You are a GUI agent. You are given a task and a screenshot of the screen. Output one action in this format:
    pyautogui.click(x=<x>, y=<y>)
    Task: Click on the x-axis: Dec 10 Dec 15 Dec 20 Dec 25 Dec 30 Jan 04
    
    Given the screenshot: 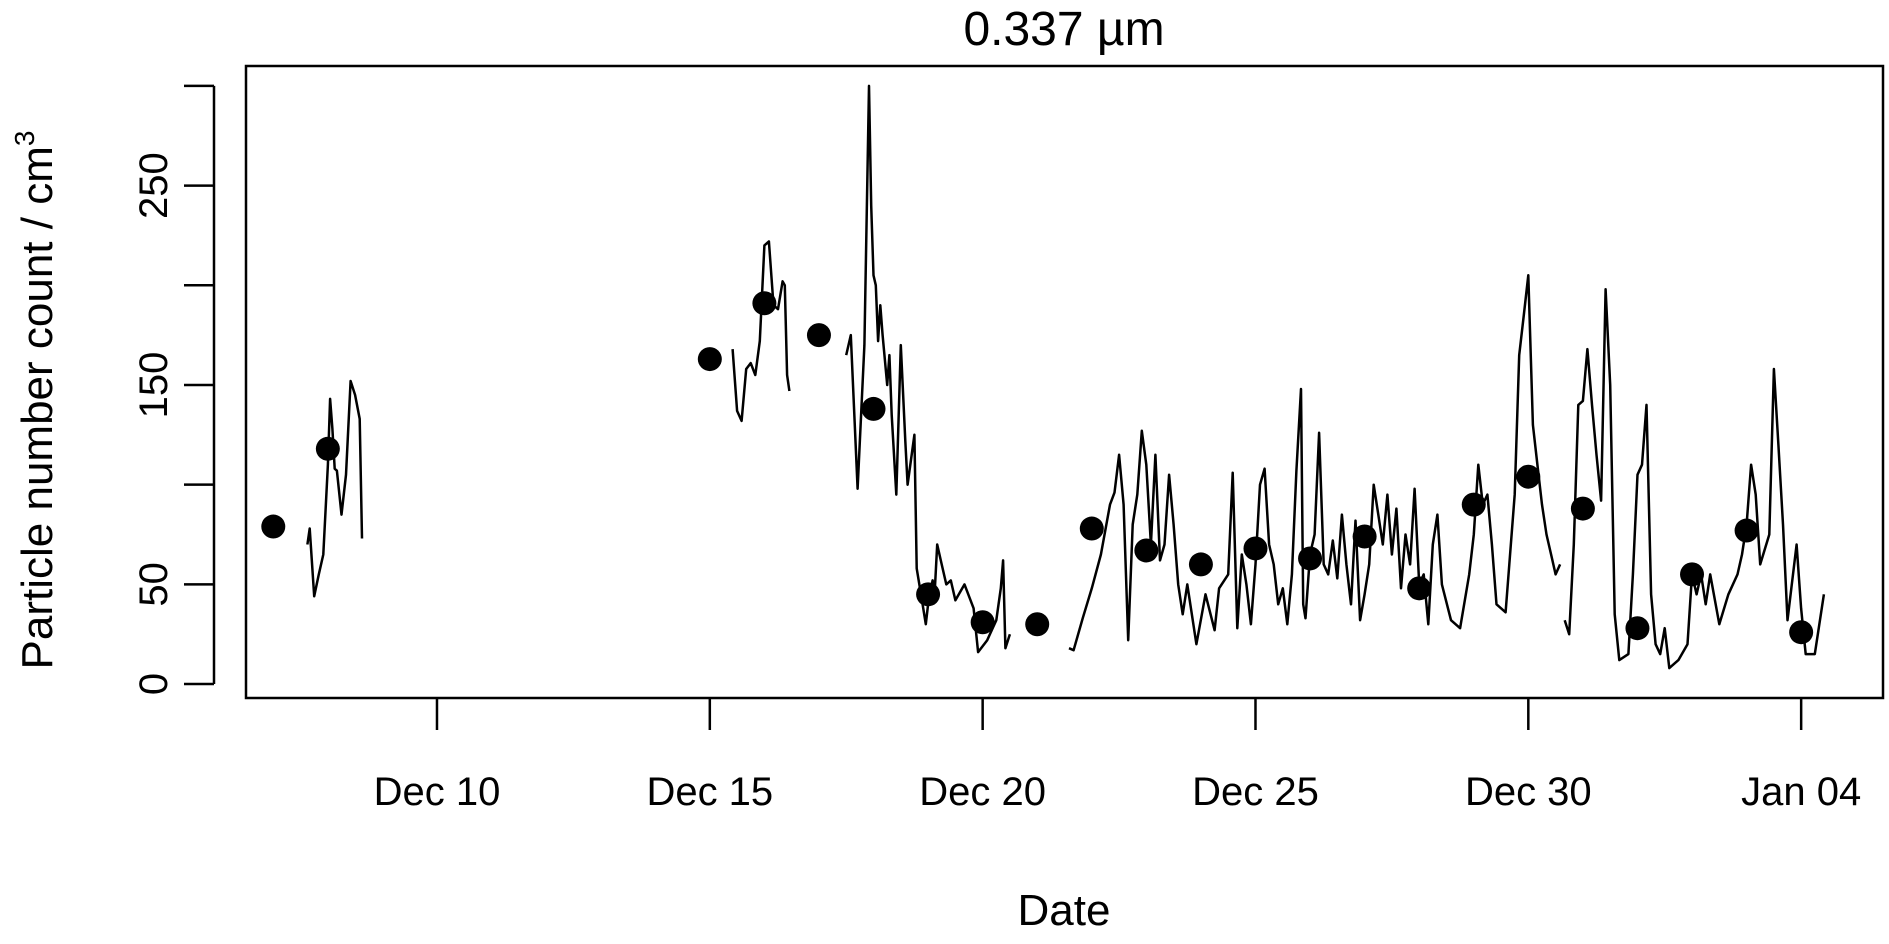 What is the action you would take?
    pyautogui.click(x=1117, y=756)
    